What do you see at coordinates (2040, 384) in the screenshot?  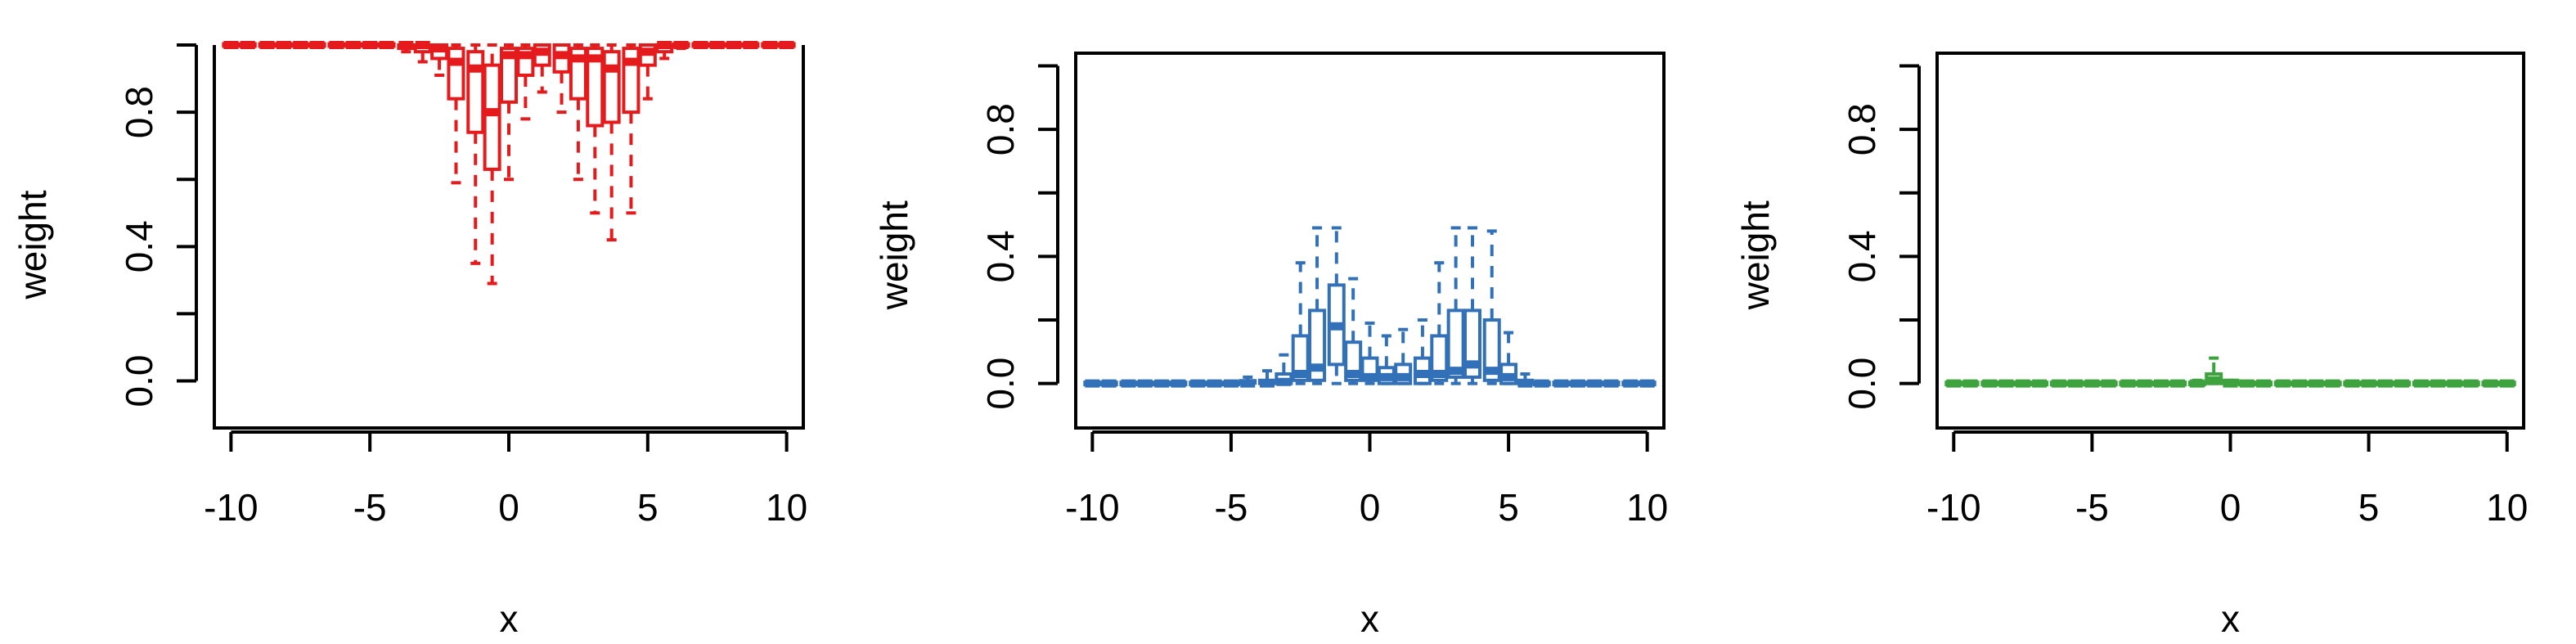 I see `box--6.9` at bounding box center [2040, 384].